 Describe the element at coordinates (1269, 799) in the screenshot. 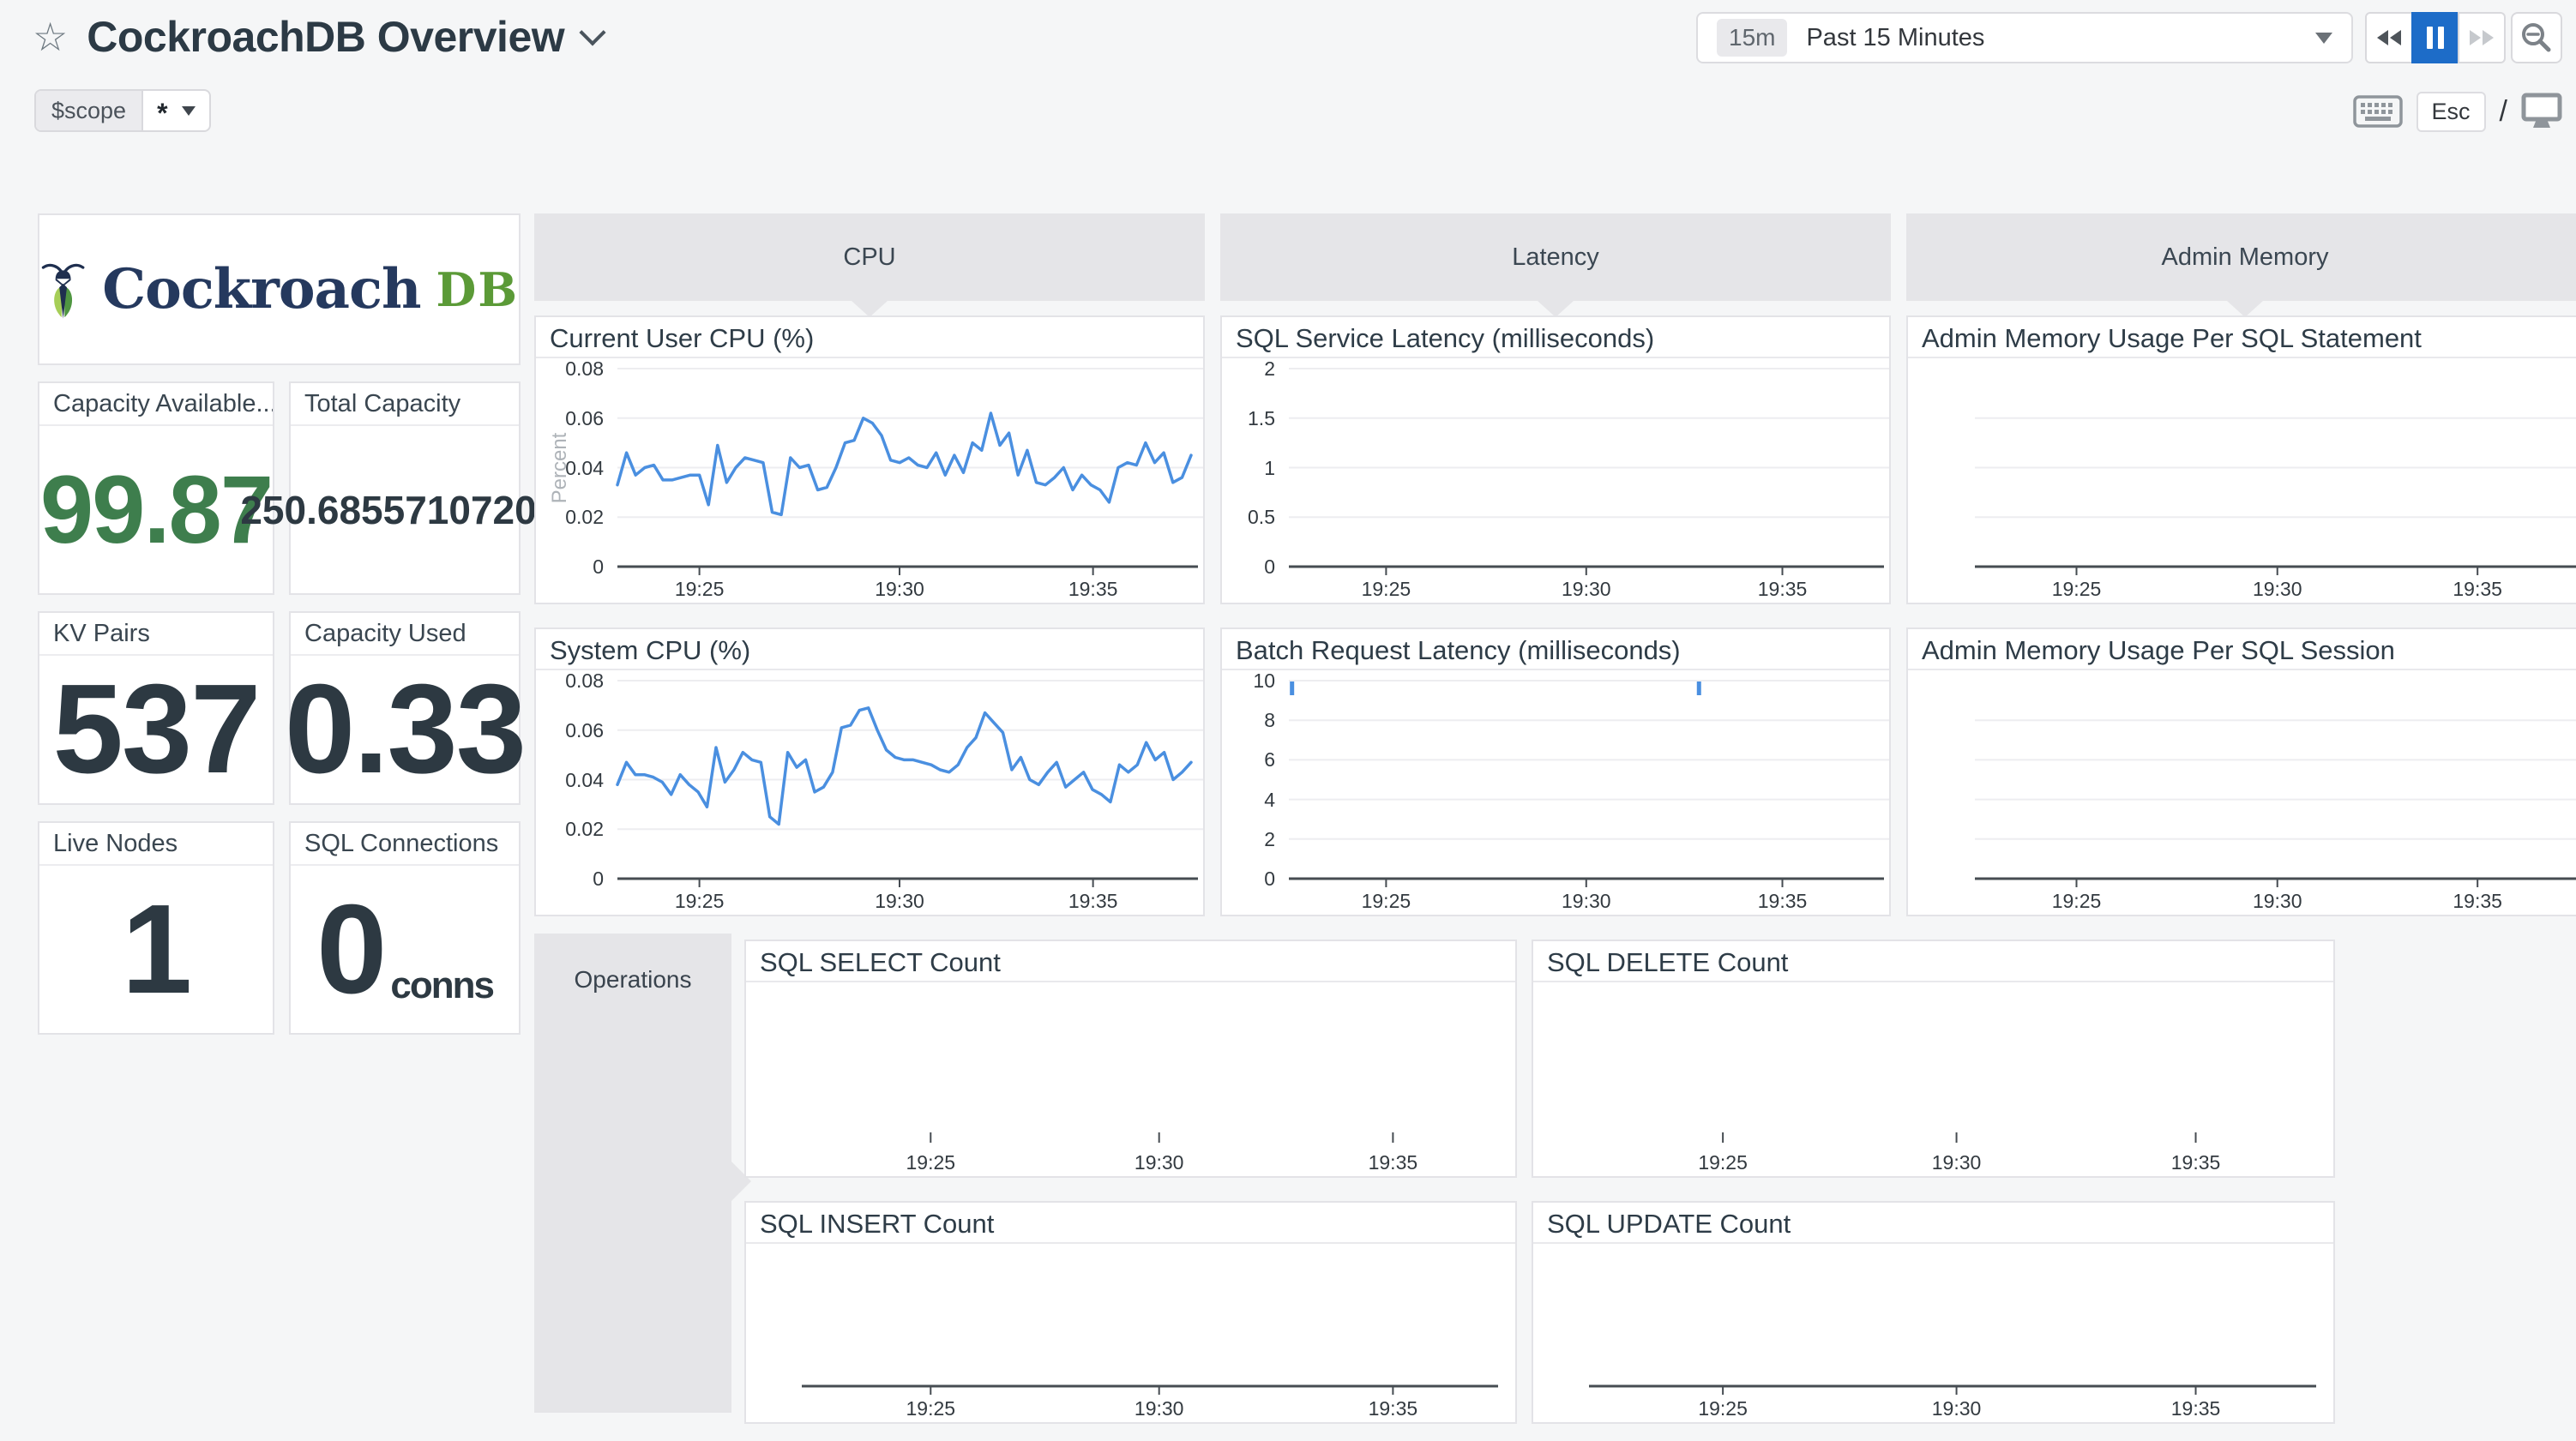

I see `y-axis-tick-label: 4` at that location.